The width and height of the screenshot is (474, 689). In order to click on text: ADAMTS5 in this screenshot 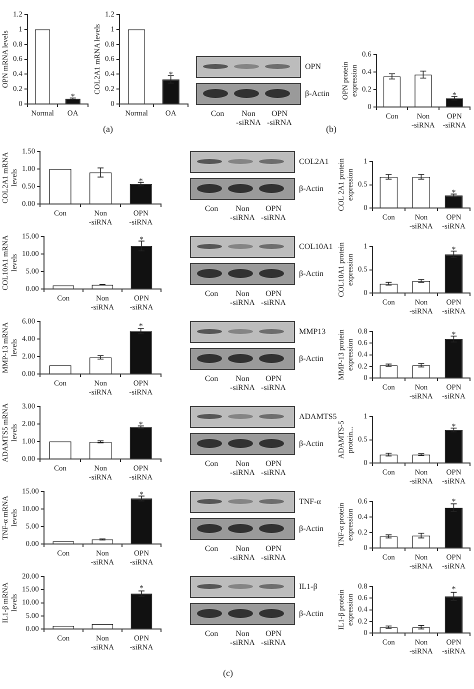, I will do `click(318, 416)`.